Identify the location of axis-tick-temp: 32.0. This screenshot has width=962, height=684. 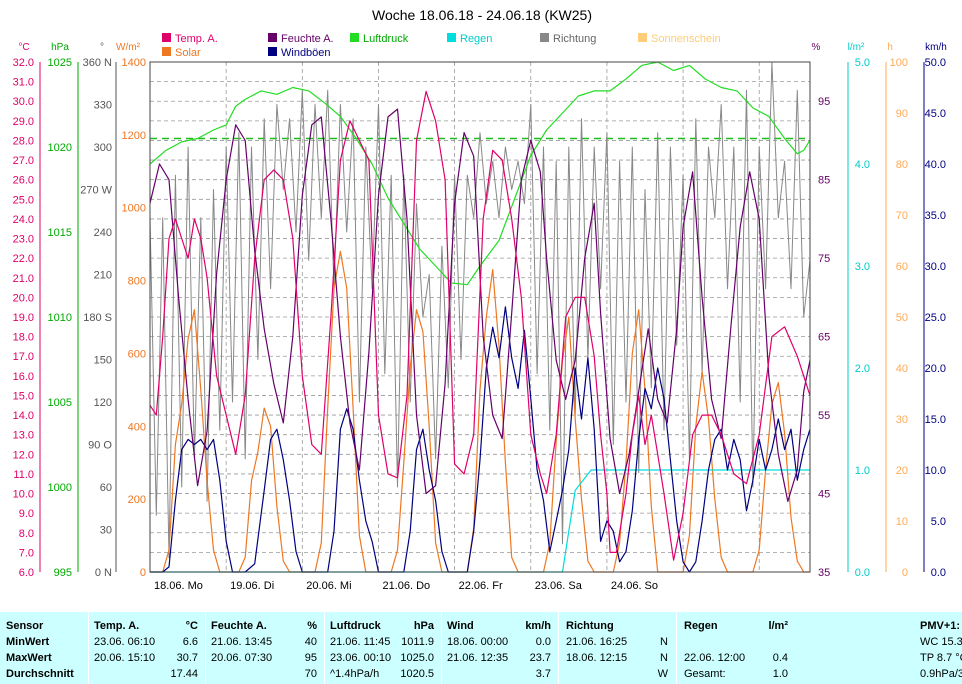
(23, 63).